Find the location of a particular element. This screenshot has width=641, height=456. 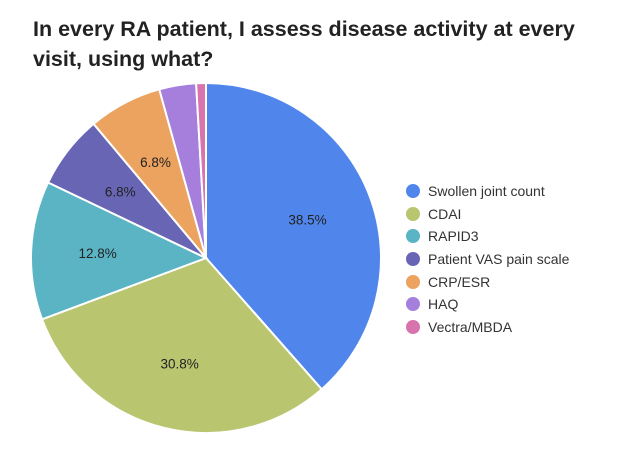

legend-label: Patient VAS pain scale is located at coordinates (499, 259).